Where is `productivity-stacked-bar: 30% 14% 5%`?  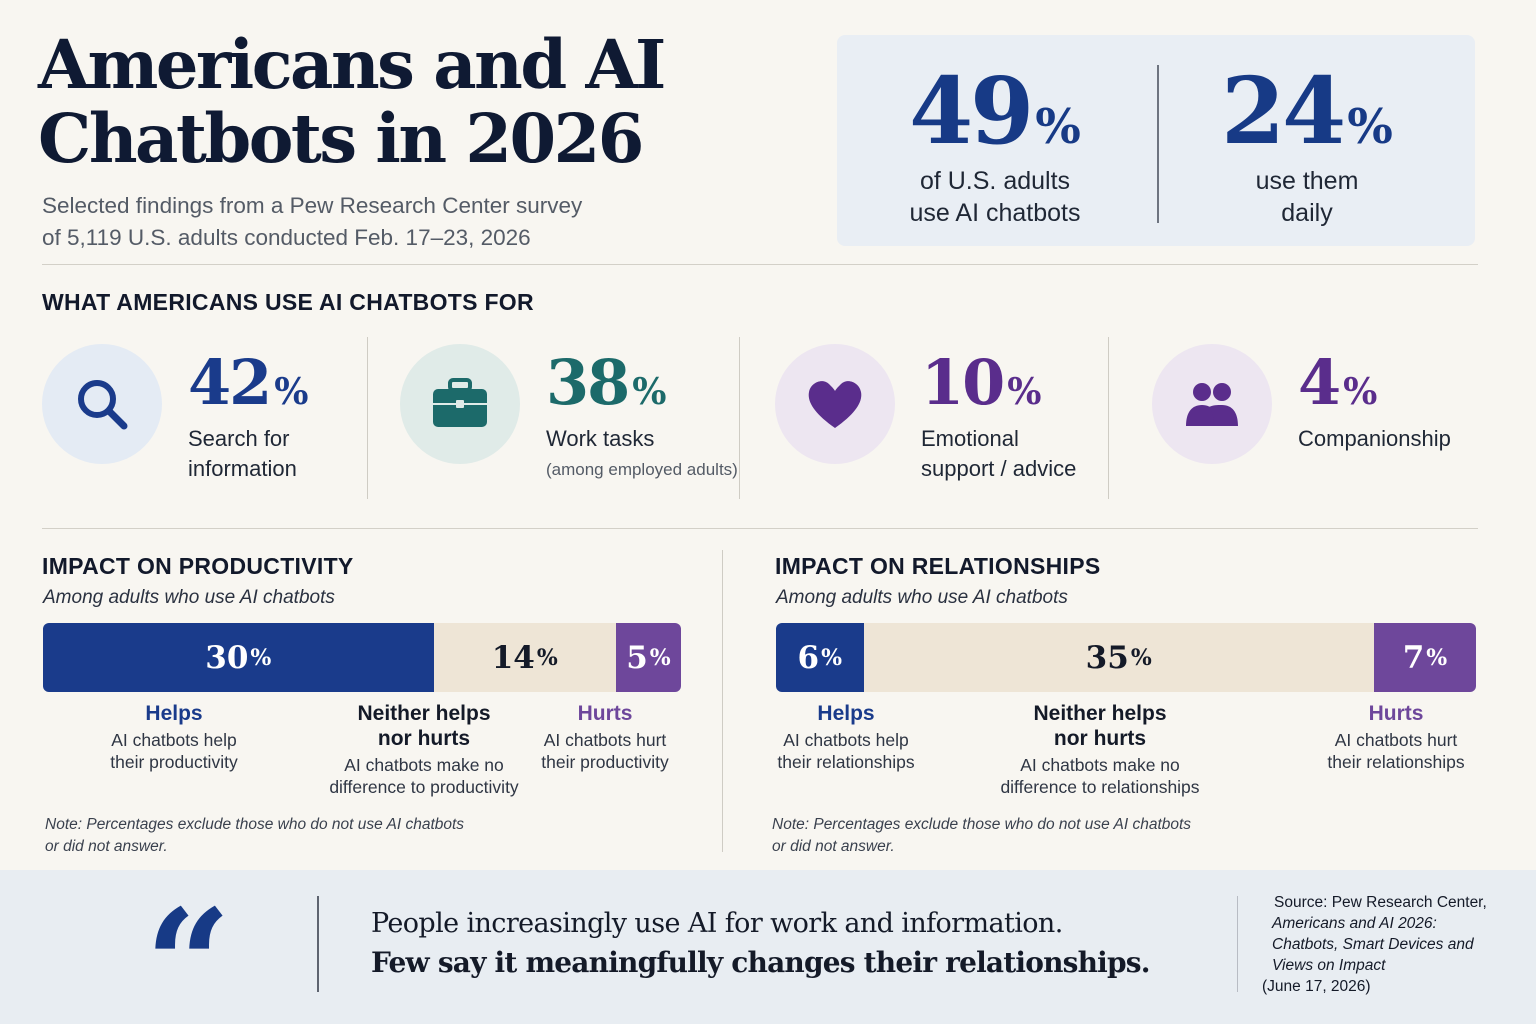 productivity-stacked-bar: 30% 14% 5% is located at coordinates (362, 657).